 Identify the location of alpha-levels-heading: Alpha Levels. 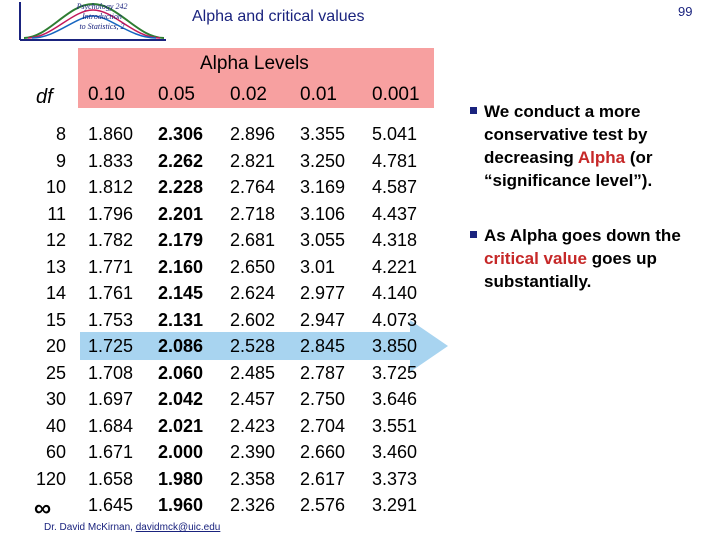
(254, 63).